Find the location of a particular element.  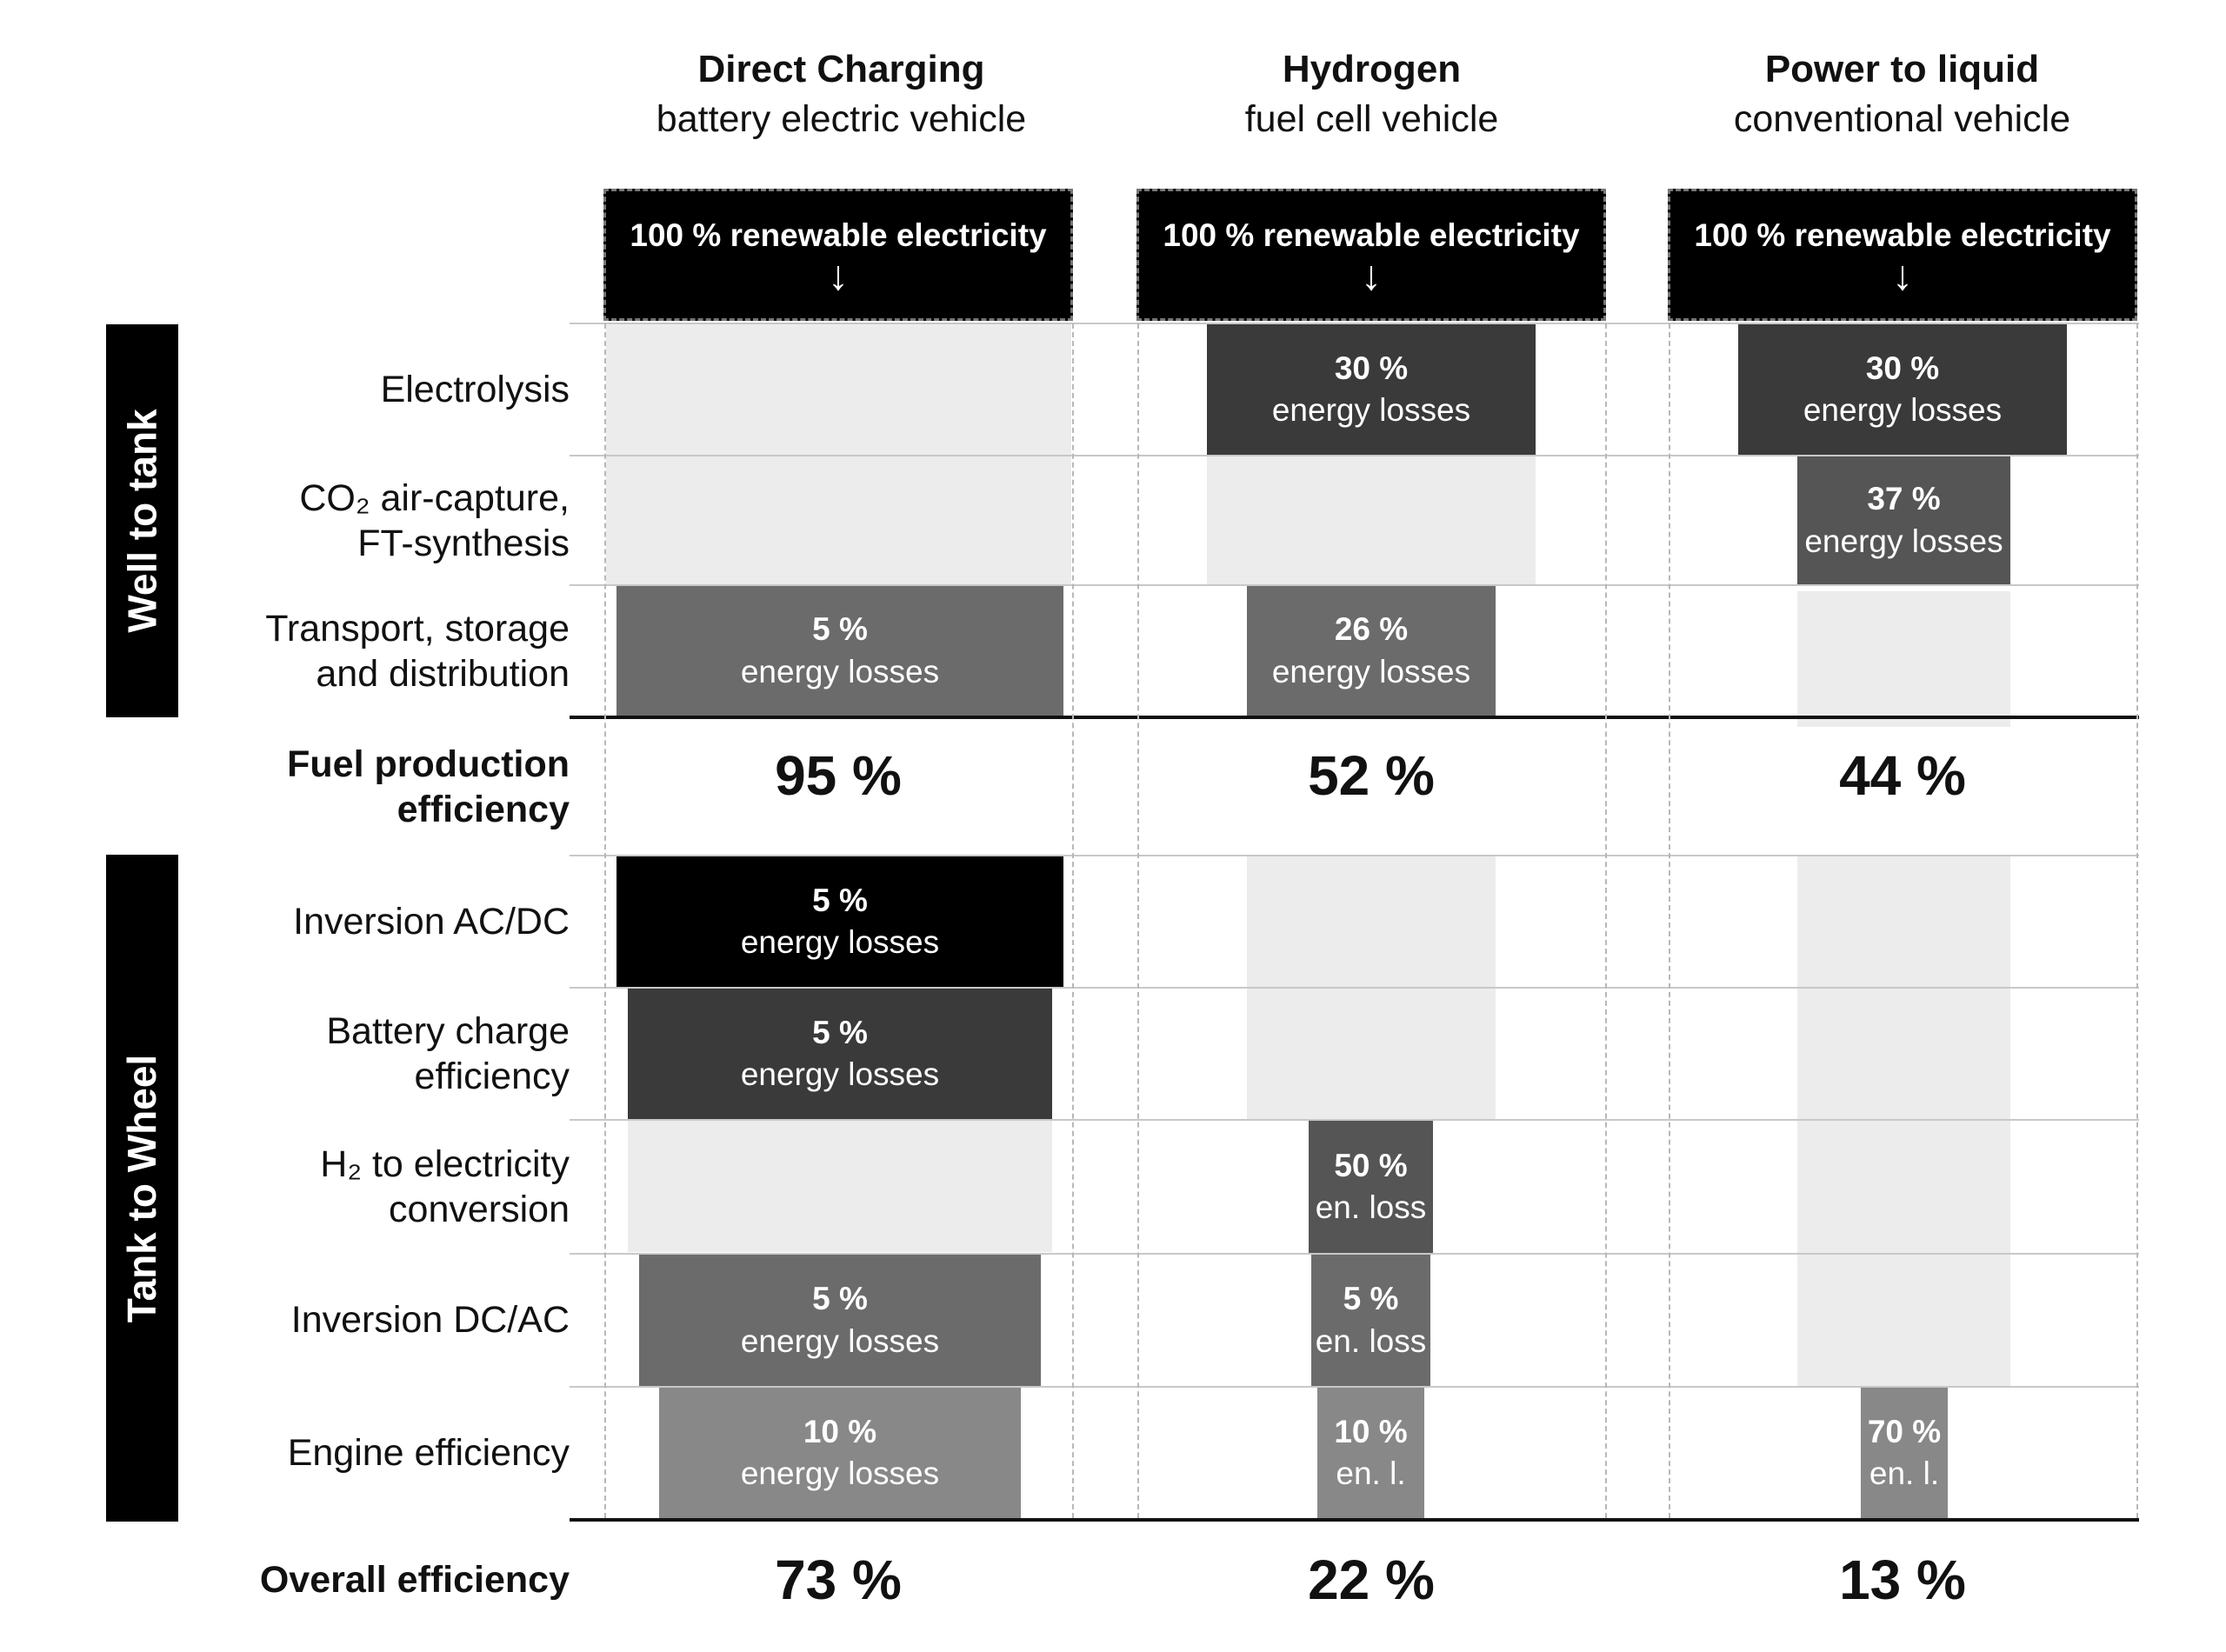

source-box-power-to-liquid: 100 % renewable electricity ↓ is located at coordinates (1902, 255).